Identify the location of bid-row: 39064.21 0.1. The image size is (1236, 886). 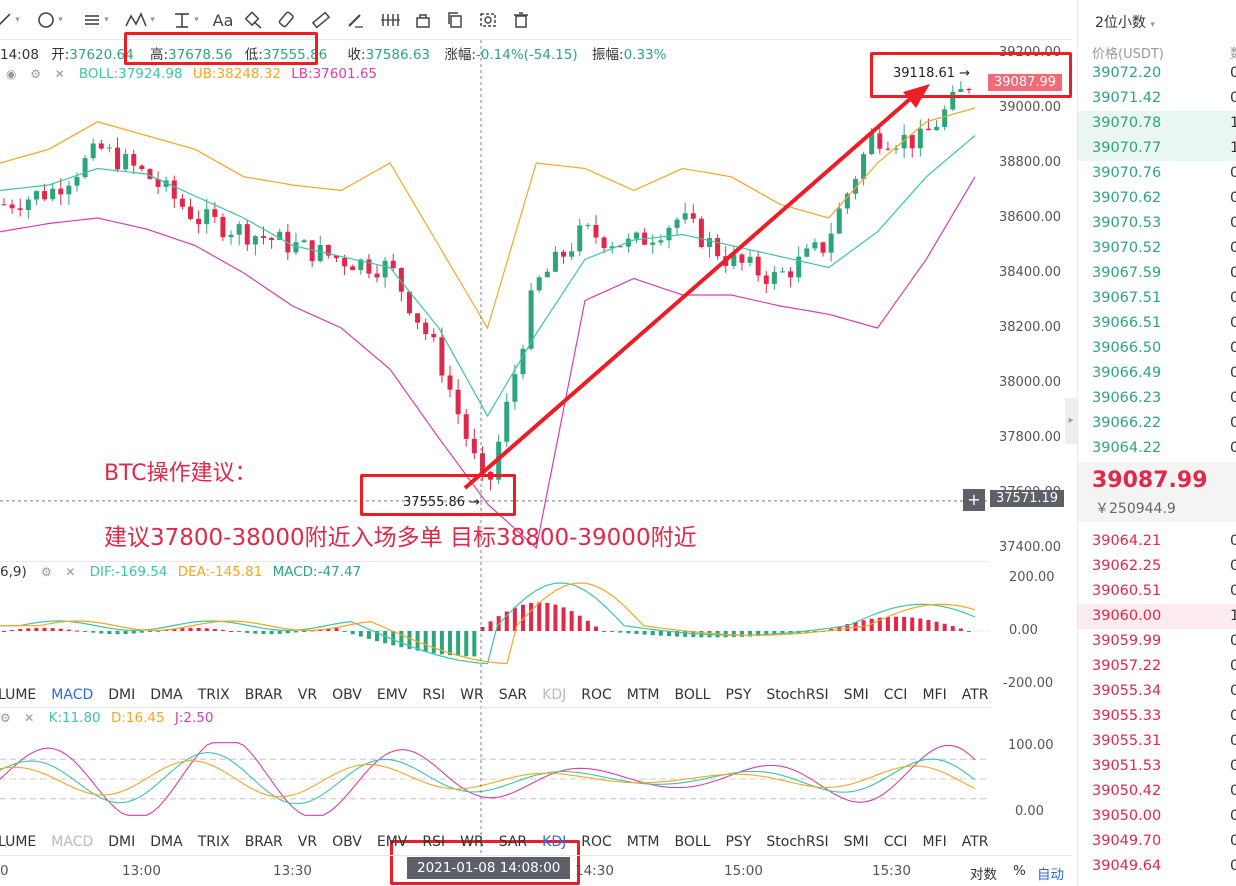
(1157, 541).